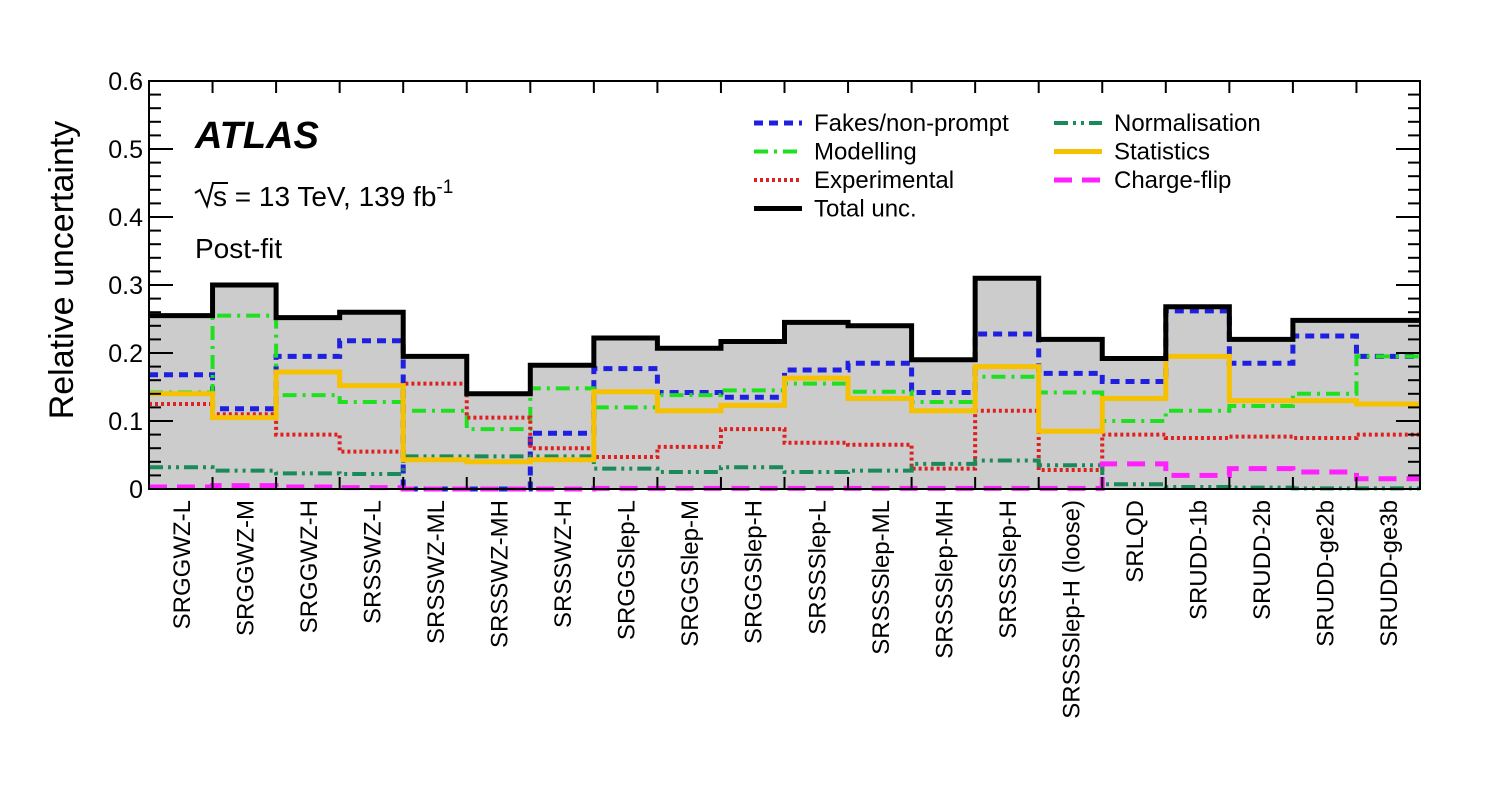 The image size is (1495, 788). Describe the element at coordinates (309, 566) in the screenshot. I see `x-tick-label: SRGGWZ-H` at that location.